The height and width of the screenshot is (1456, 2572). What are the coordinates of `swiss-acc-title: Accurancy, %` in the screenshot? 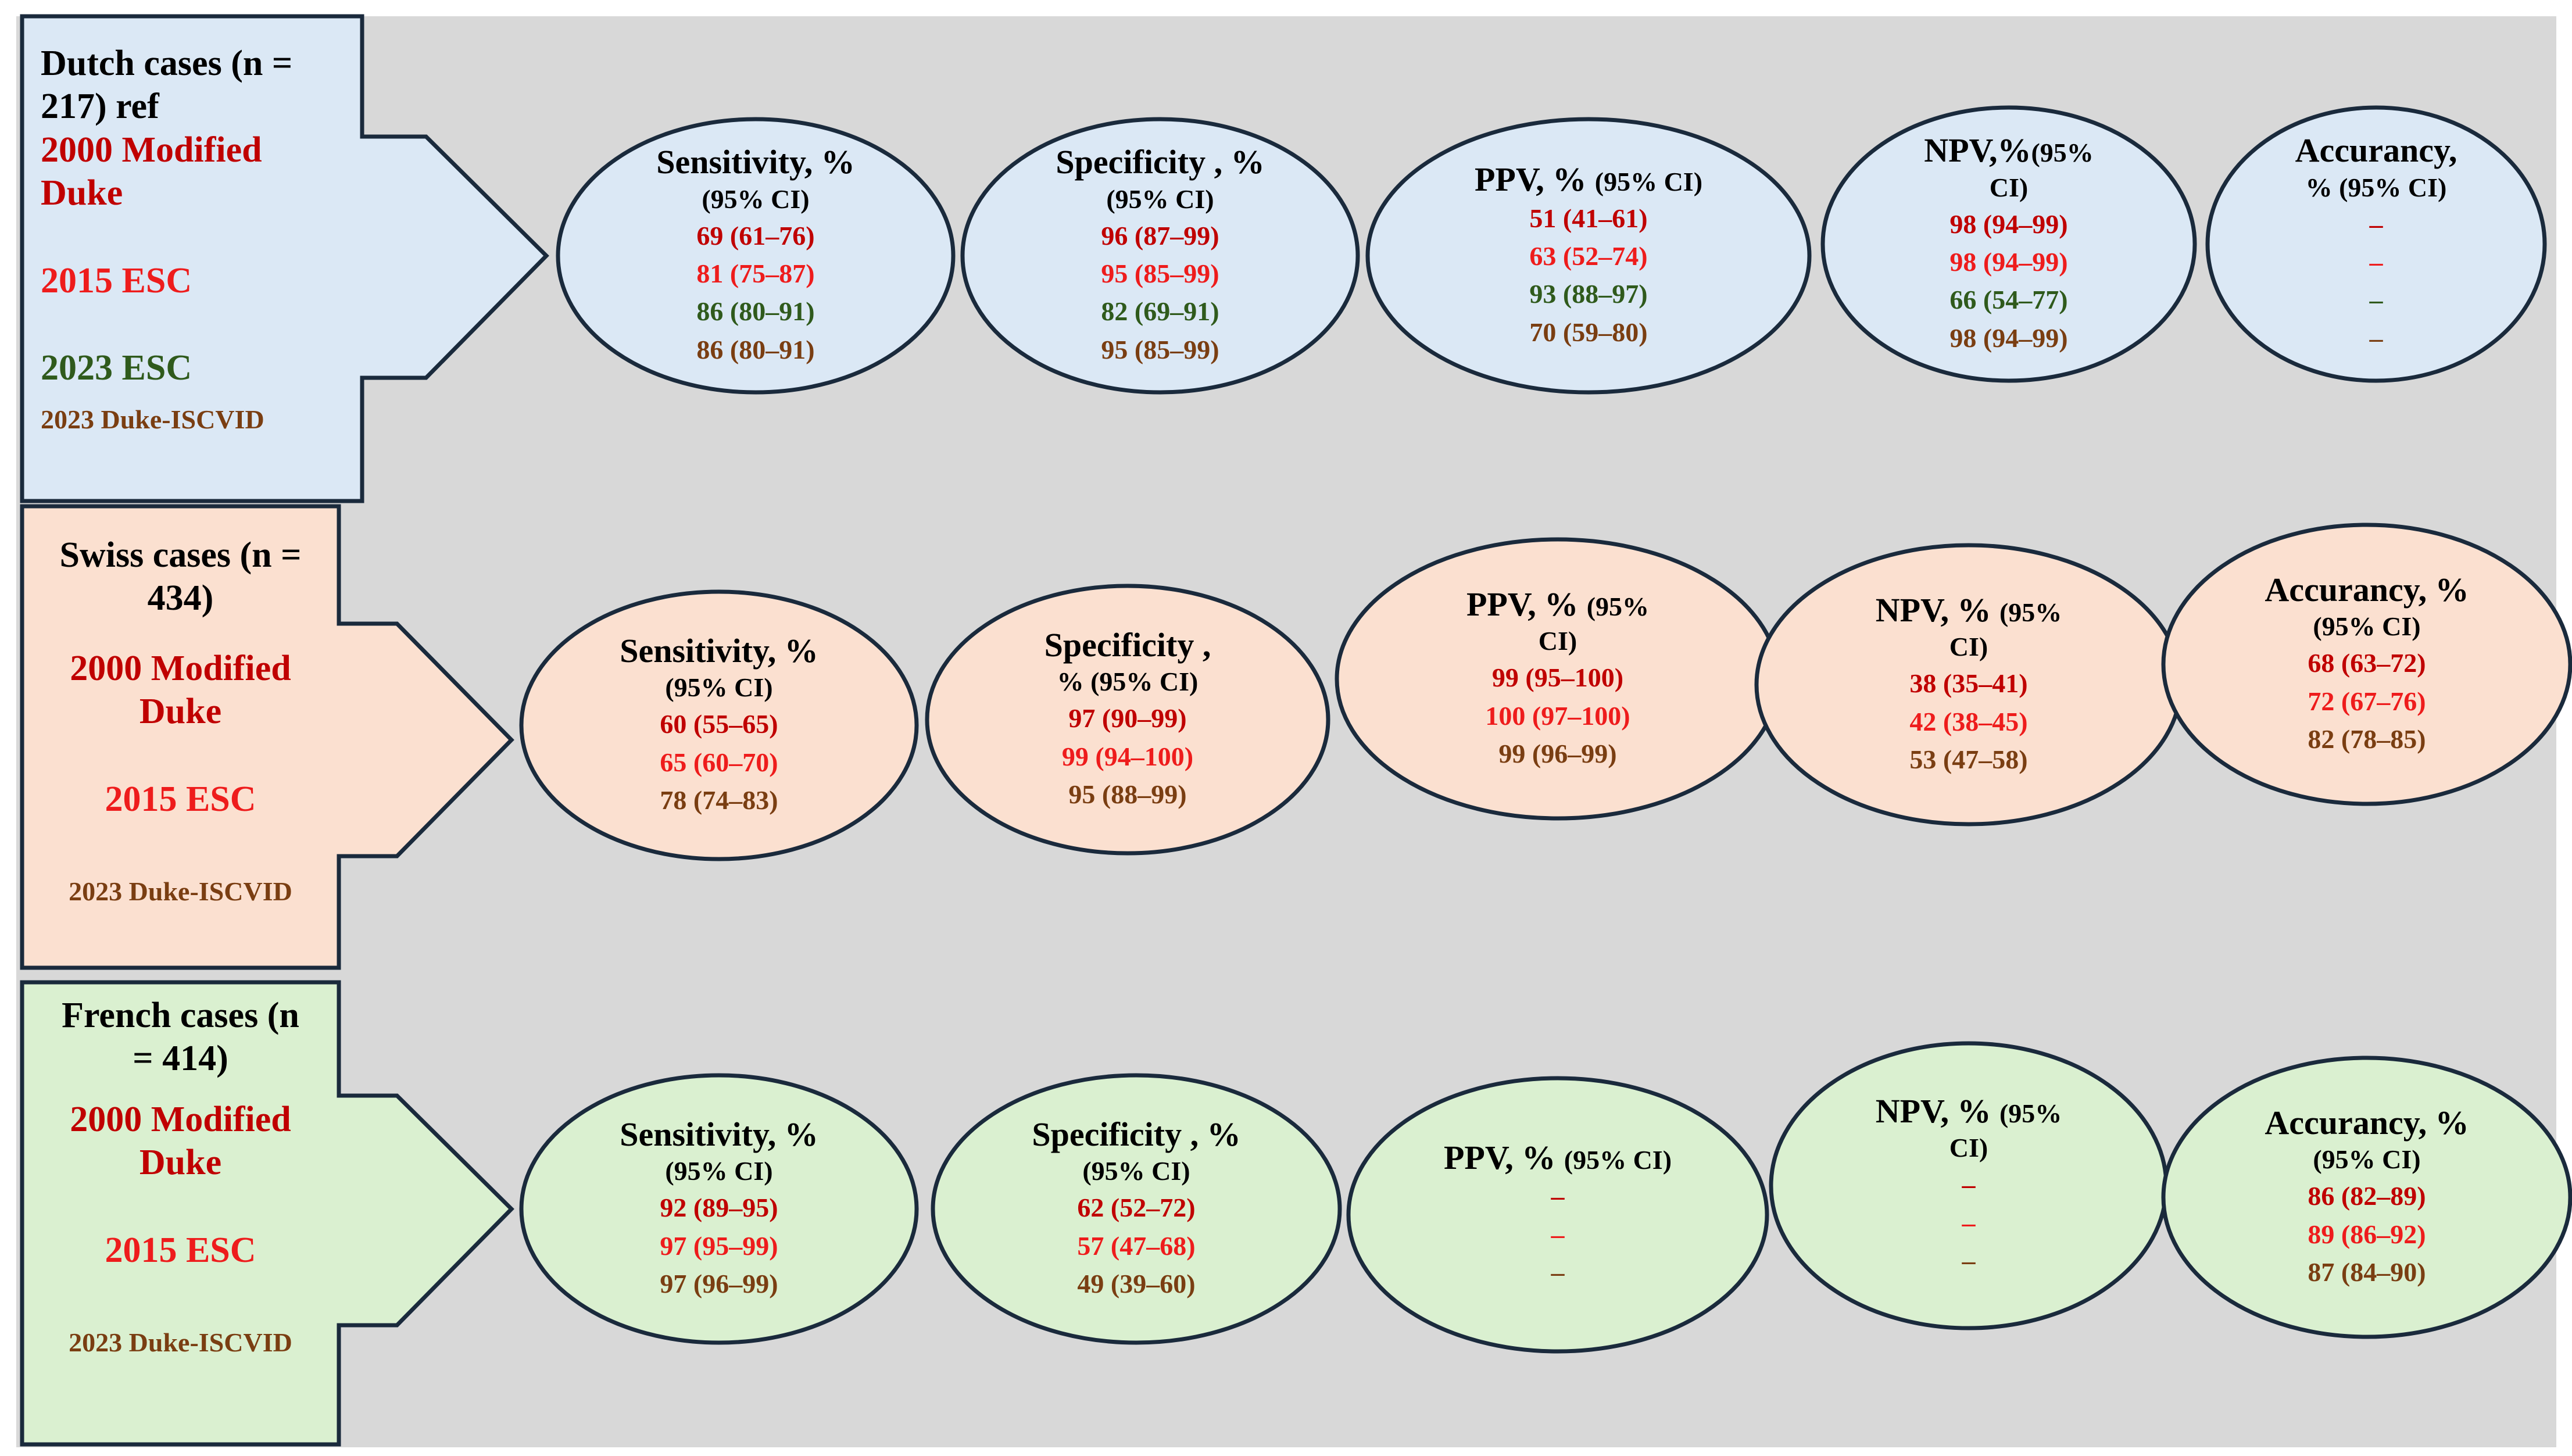 It's located at (2367, 590).